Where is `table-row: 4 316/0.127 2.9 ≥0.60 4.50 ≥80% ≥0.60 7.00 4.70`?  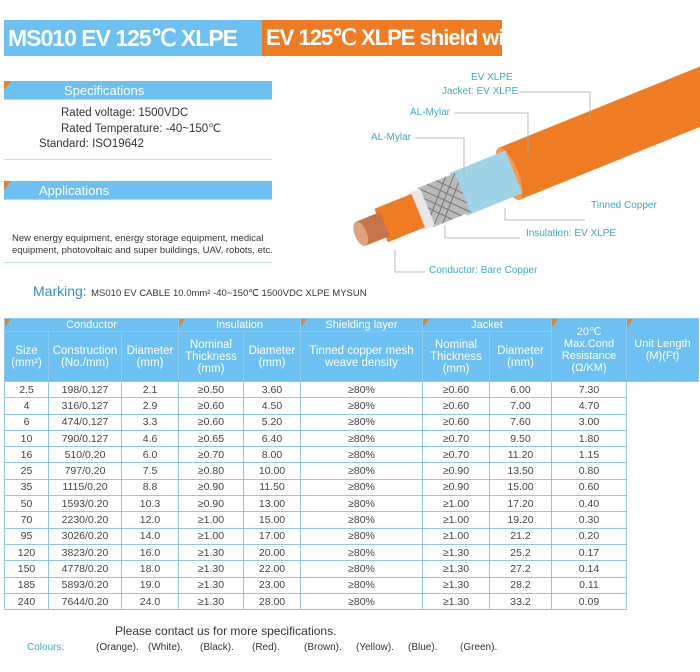 table-row: 4 316/0.127 2.9 ≥0.60 4.50 ≥80% ≥0.60 7.00 4.70 is located at coordinates (351, 406).